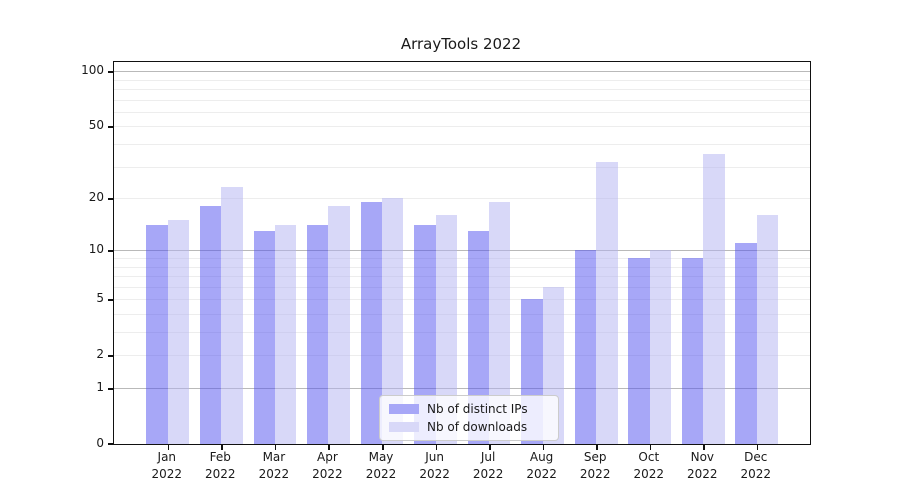 The height and width of the screenshot is (500, 900). What do you see at coordinates (650, 447) in the screenshot?
I see `x-tick-mark-oct` at bounding box center [650, 447].